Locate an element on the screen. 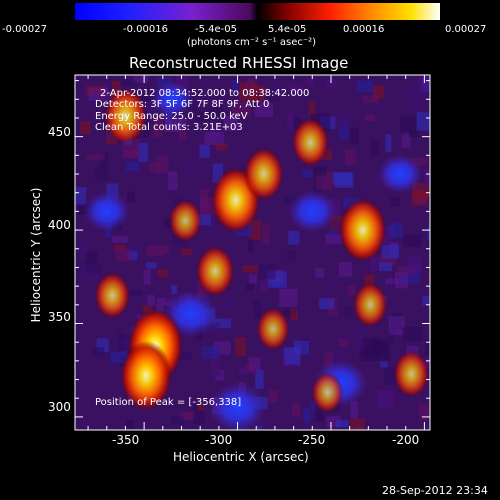  x-tick-label: -200 is located at coordinates (406, 440).